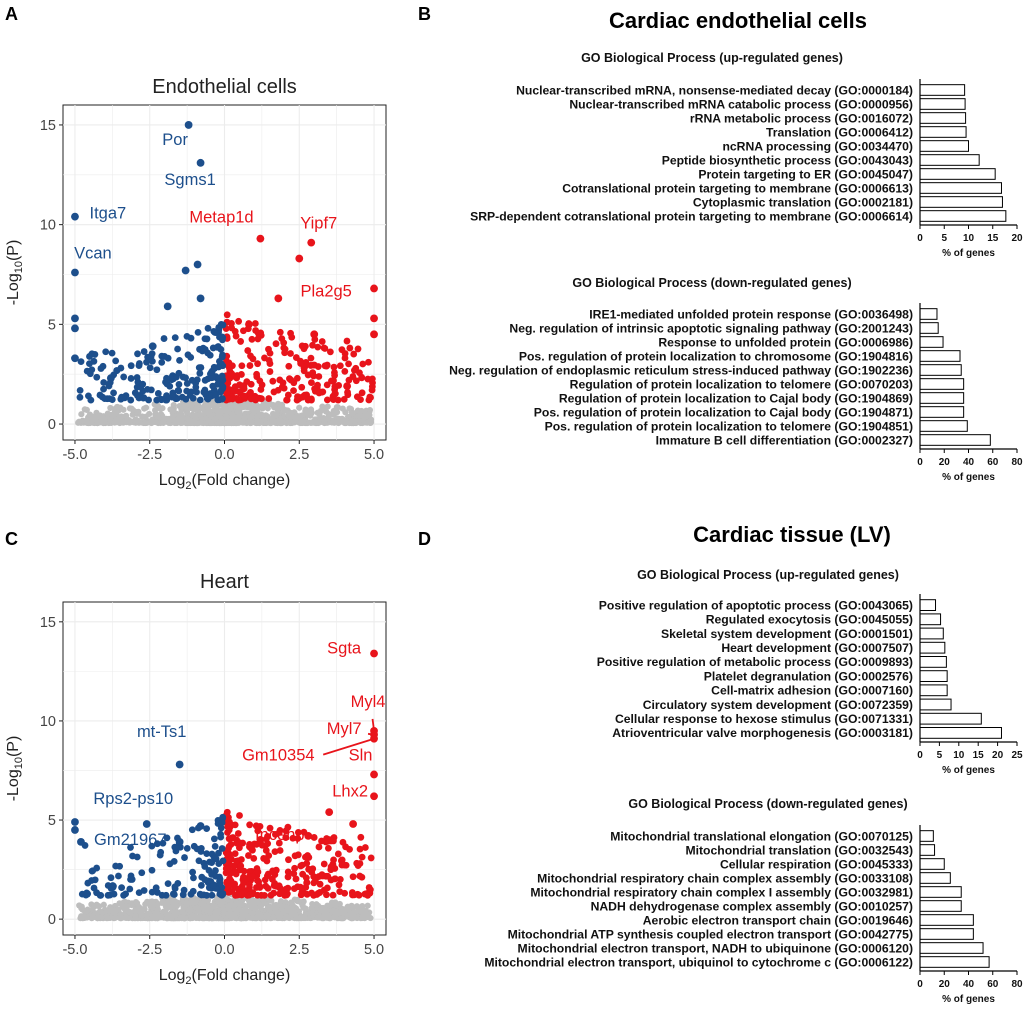 The image size is (1024, 1013). Describe the element at coordinates (108, 214) in the screenshot. I see `gene-label: Itga7` at that location.